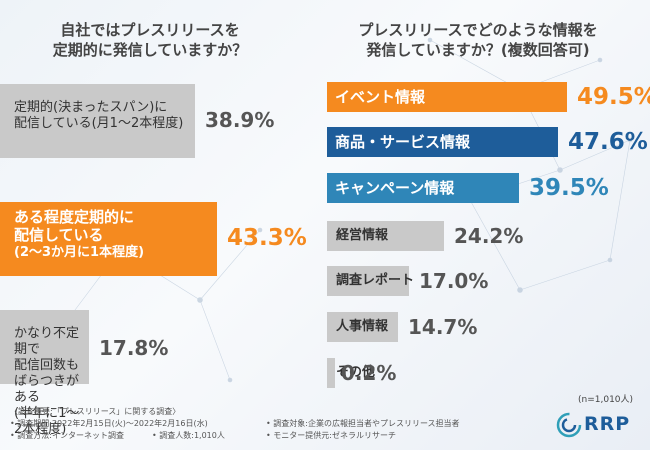 Image resolution: width=650 pixels, height=450 pixels. What do you see at coordinates (134, 348) in the screenshot?
I see `left-bar-2-value: 17.8%` at bounding box center [134, 348].